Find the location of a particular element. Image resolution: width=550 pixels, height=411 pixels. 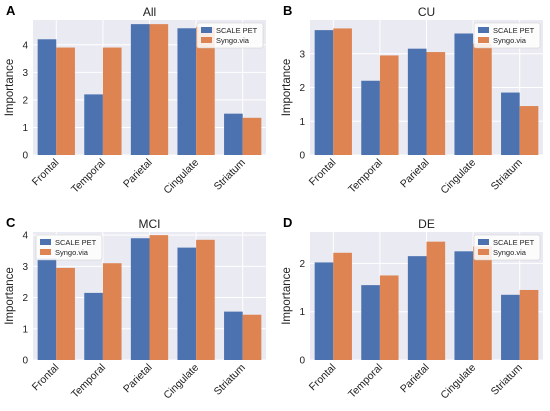

bar-A-frontal-syngo-via is located at coordinates (65, 101).